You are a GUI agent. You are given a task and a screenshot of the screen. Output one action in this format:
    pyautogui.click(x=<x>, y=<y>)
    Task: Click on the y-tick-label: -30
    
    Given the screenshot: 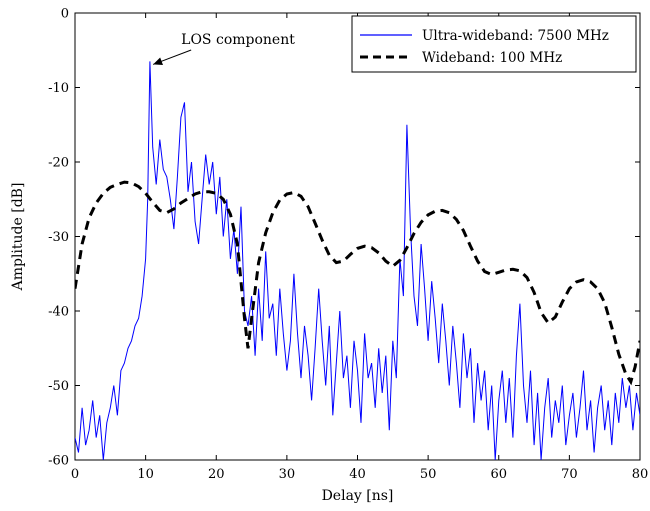 What is the action you would take?
    pyautogui.click(x=58, y=237)
    